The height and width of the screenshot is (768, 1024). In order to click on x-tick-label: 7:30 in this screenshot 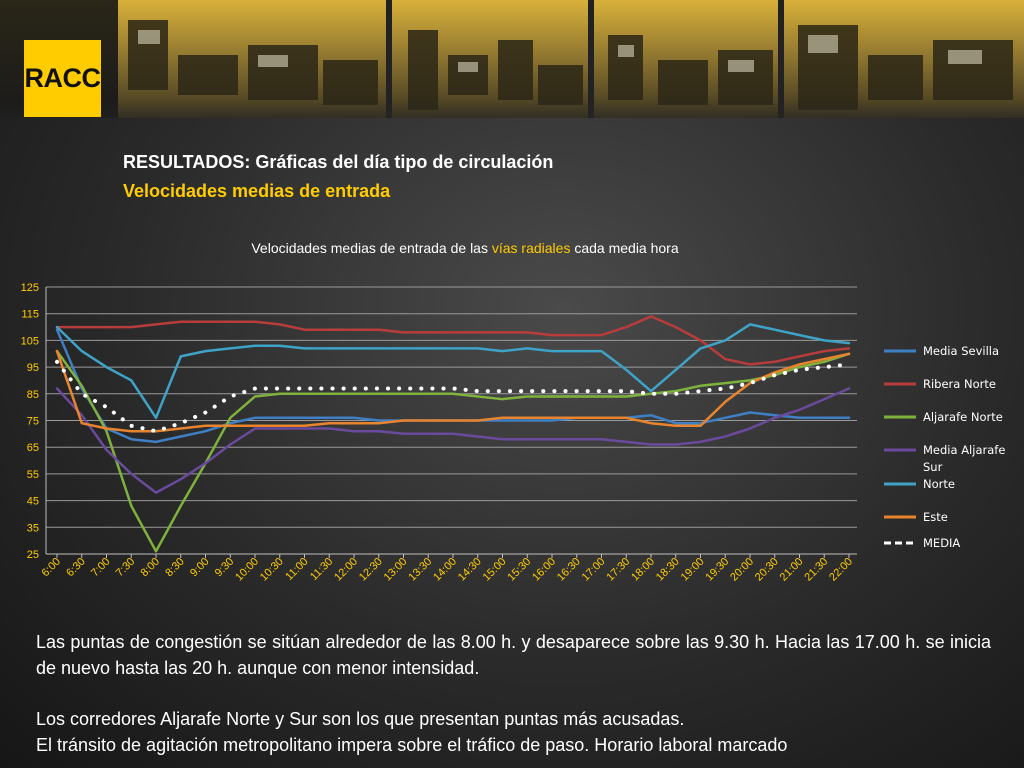, I will do `click(126, 568)`.